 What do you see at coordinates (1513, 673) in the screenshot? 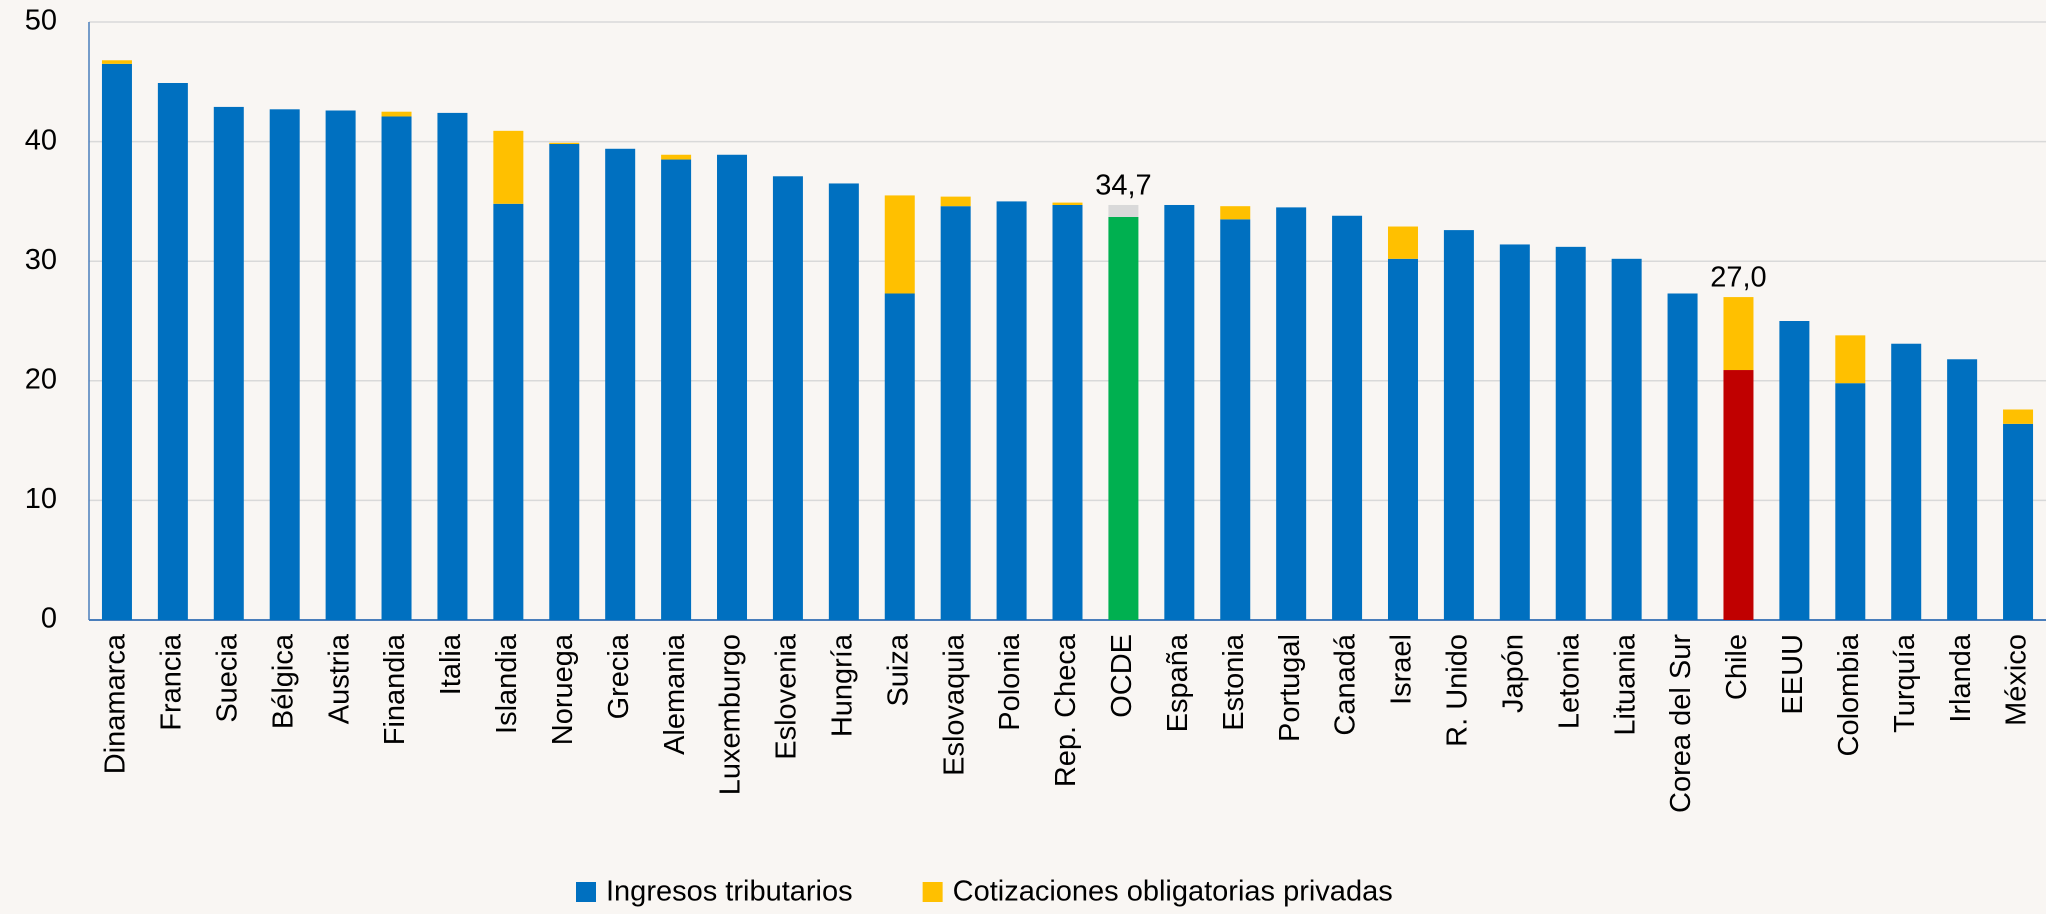
I see `x-tick-label: Japón` at bounding box center [1513, 673].